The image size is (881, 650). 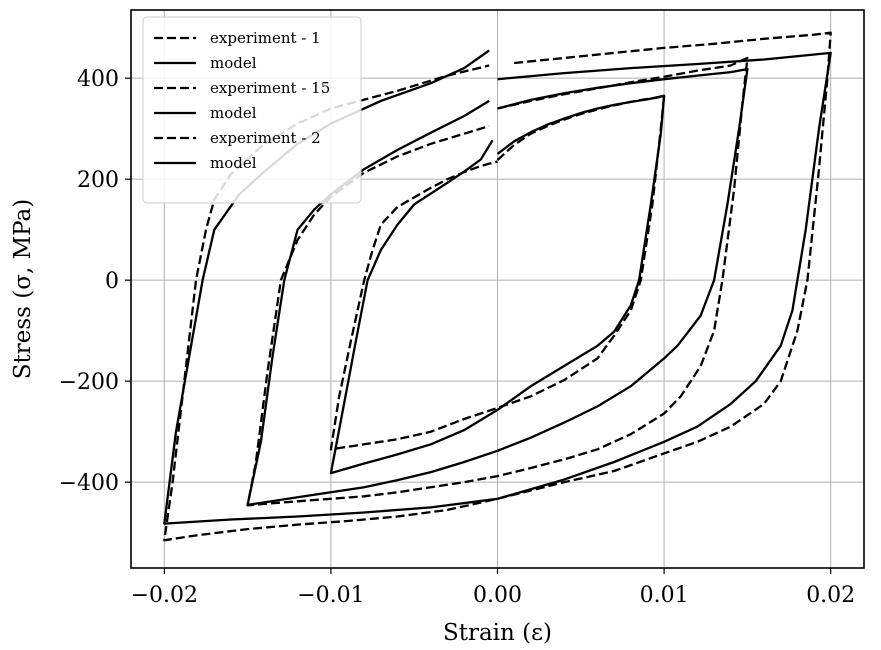 What do you see at coordinates (265, 38) in the screenshot?
I see `legend-label-0: experiment - 1` at bounding box center [265, 38].